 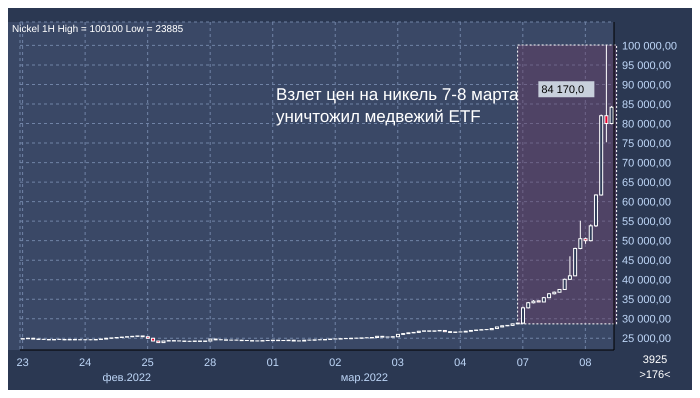 What do you see at coordinates (646, 320) in the screenshot?
I see `y-tick-label: 30 000,00` at bounding box center [646, 320].